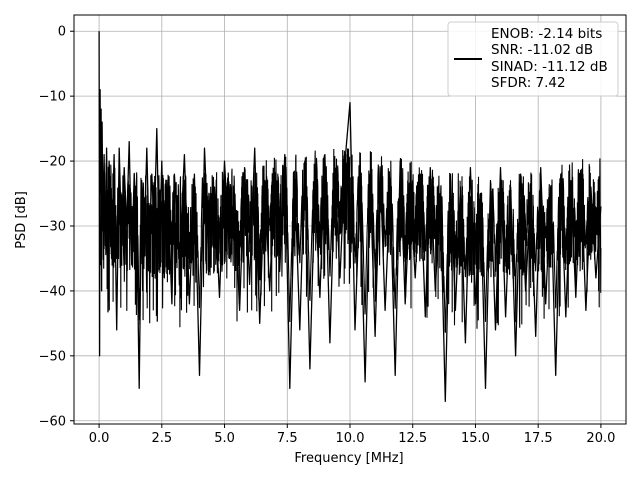 The height and width of the screenshot is (480, 640). Describe the element at coordinates (600, 438) in the screenshot. I see `x-tick-label: 20.0` at that location.